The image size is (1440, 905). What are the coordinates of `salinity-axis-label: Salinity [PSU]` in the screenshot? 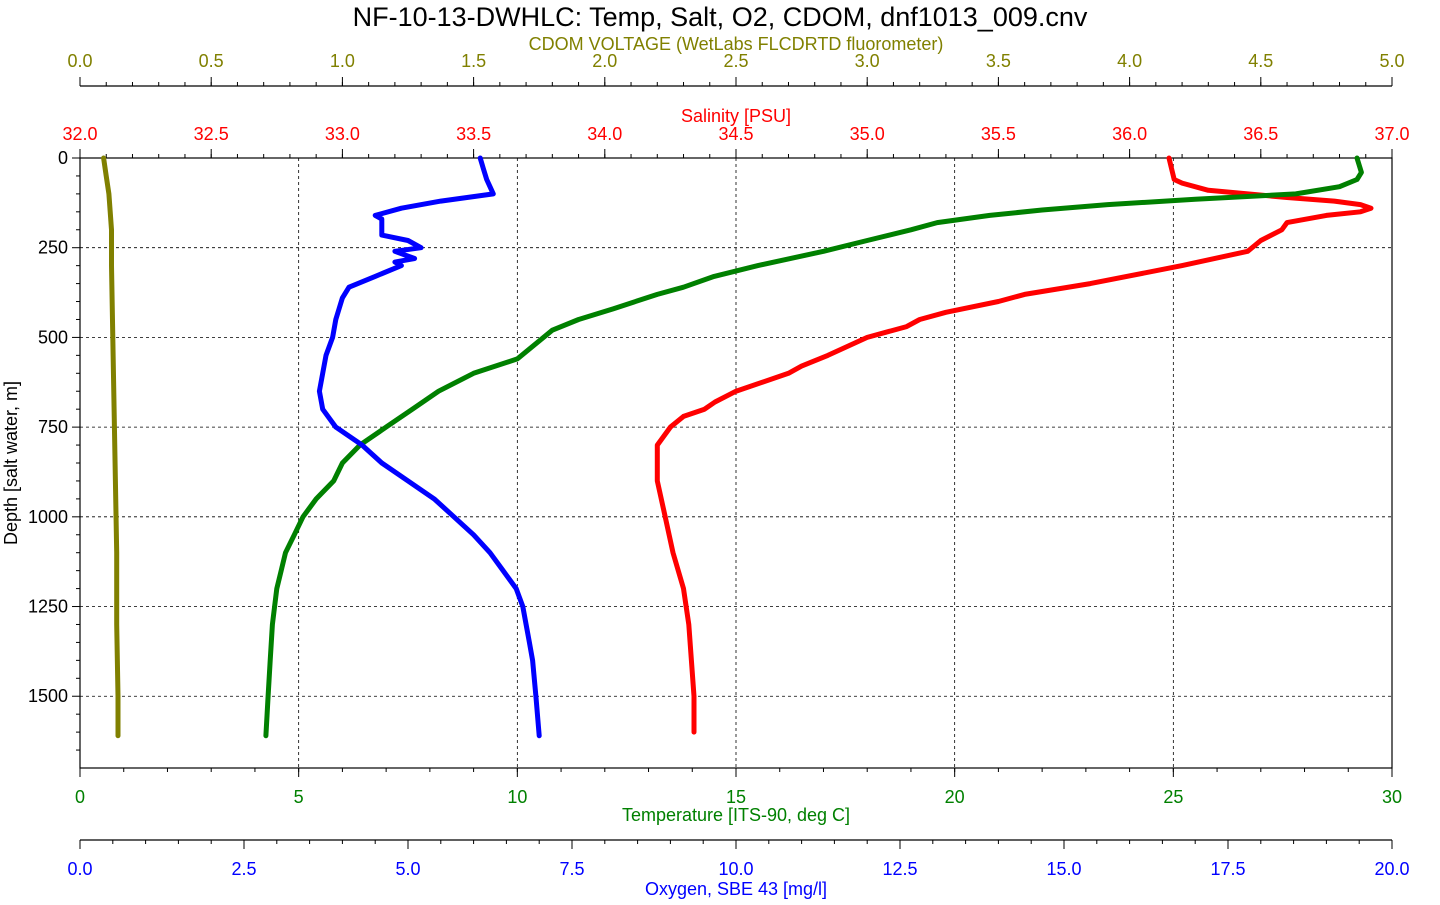 It's located at (736, 116).